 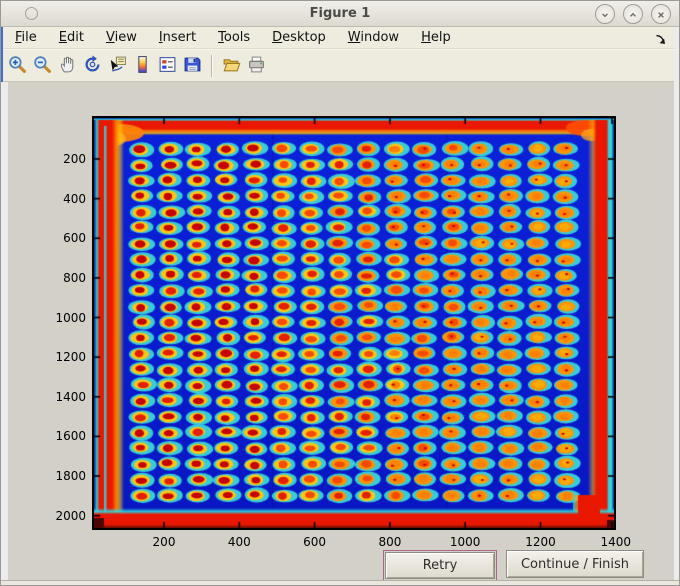 I want to click on rotate-3d-button, so click(x=92, y=66).